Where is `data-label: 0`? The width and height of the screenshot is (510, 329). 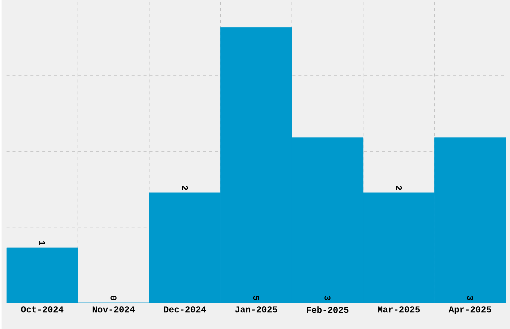
data-label: 0 is located at coordinates (113, 298).